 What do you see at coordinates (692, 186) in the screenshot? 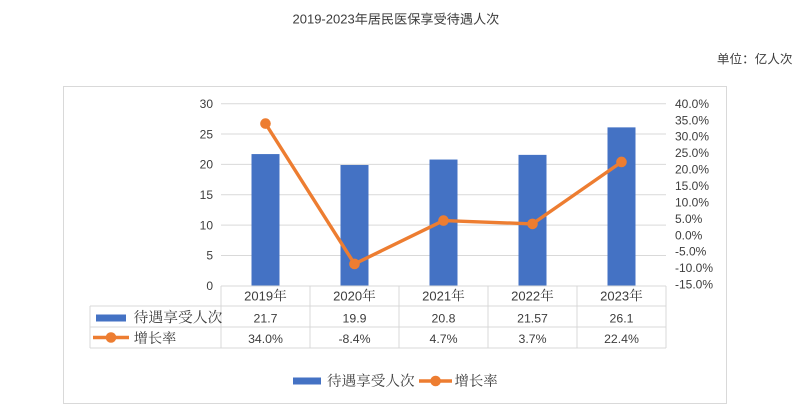
I see `svg-text: 15.0%` at bounding box center [692, 186].